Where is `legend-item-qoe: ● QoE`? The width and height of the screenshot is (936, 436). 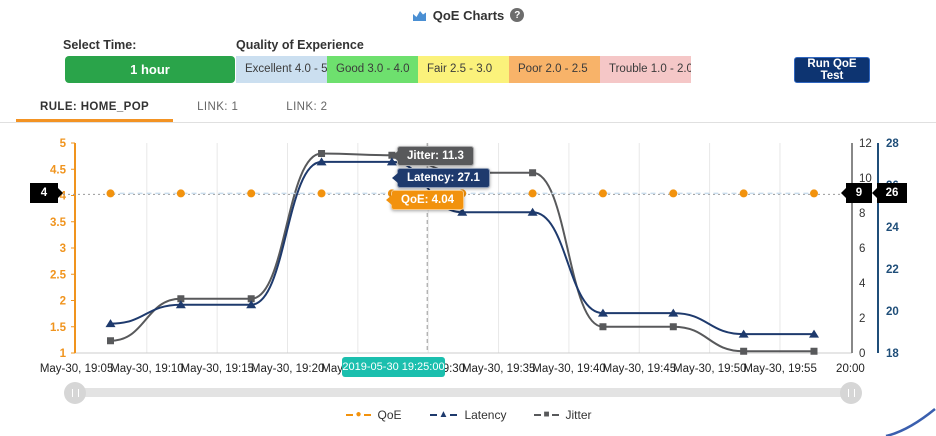 legend-item-qoe: ● QoE is located at coordinates (373, 415).